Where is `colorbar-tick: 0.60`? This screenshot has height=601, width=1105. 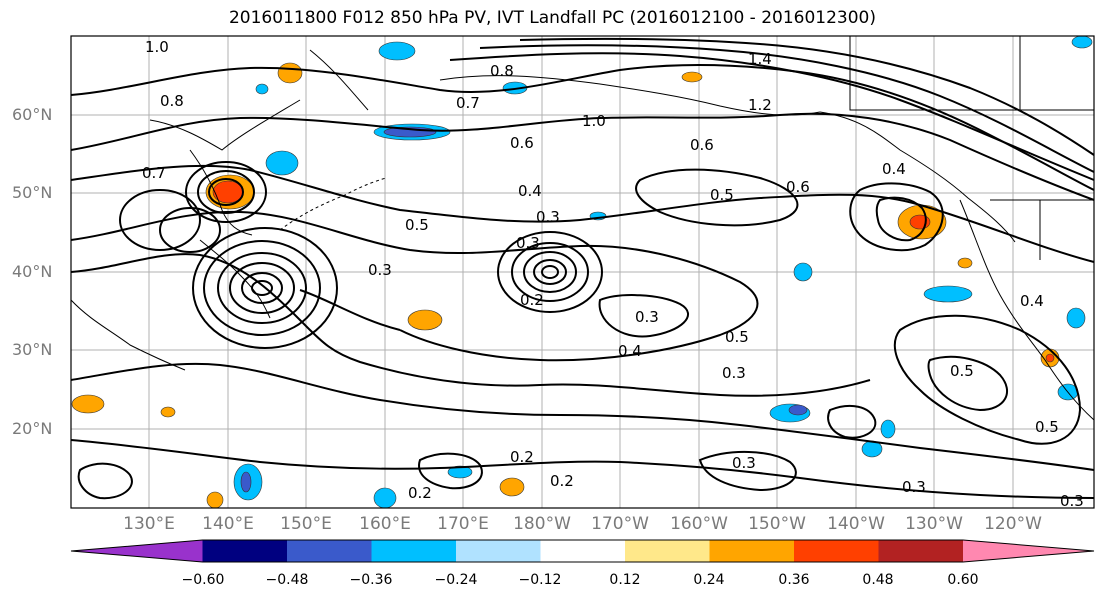 colorbar-tick: 0.60 is located at coordinates (963, 580).